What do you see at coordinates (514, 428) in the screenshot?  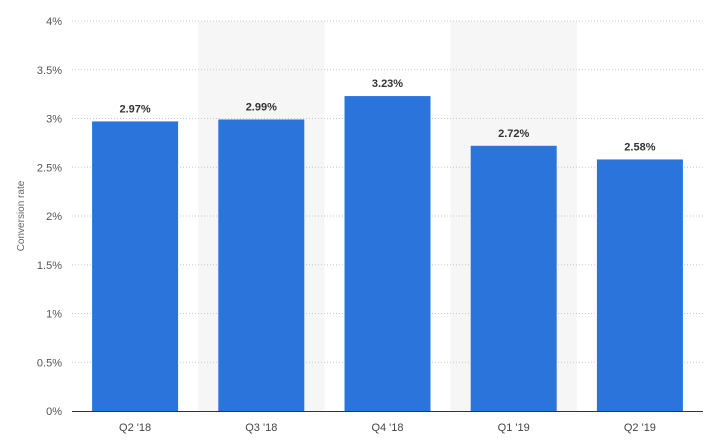 I see `x-tick-label: Q1 '19` at bounding box center [514, 428].